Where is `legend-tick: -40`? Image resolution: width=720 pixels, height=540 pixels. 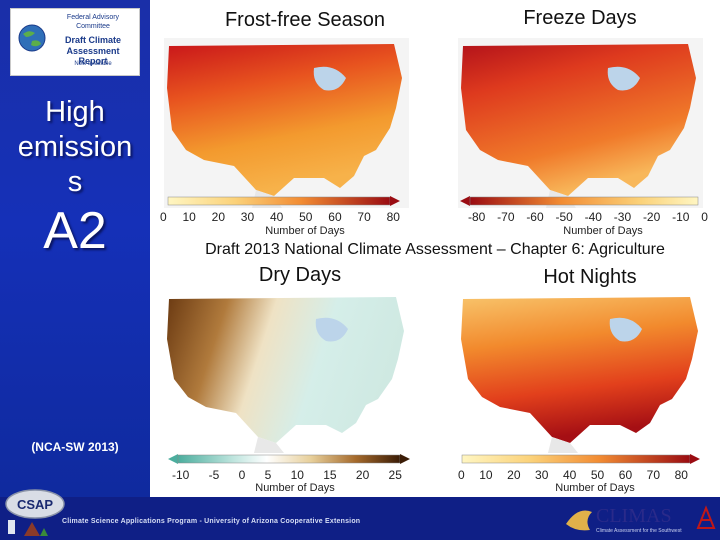 legend-tick: -40 is located at coordinates (593, 217).